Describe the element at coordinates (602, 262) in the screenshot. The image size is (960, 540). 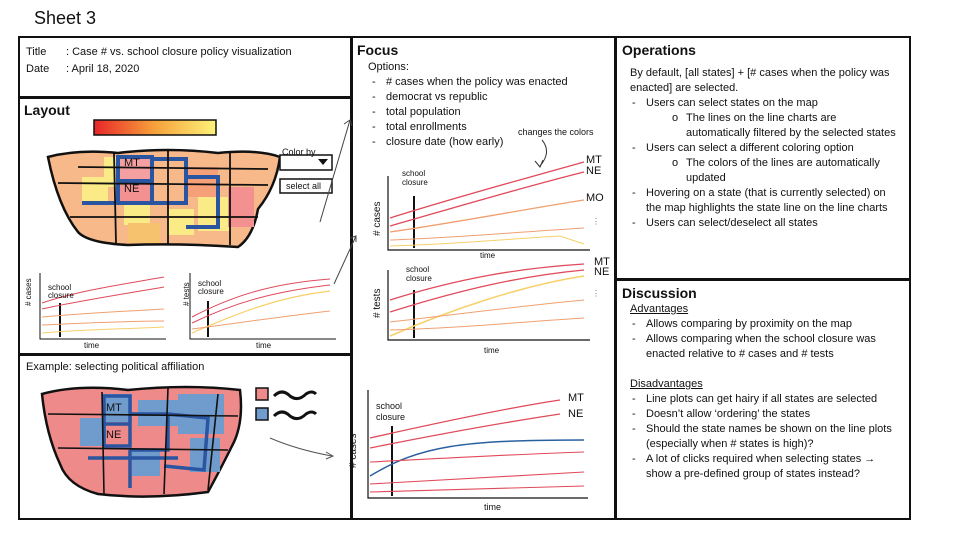
I see `tests-series-label-mt: MT` at that location.